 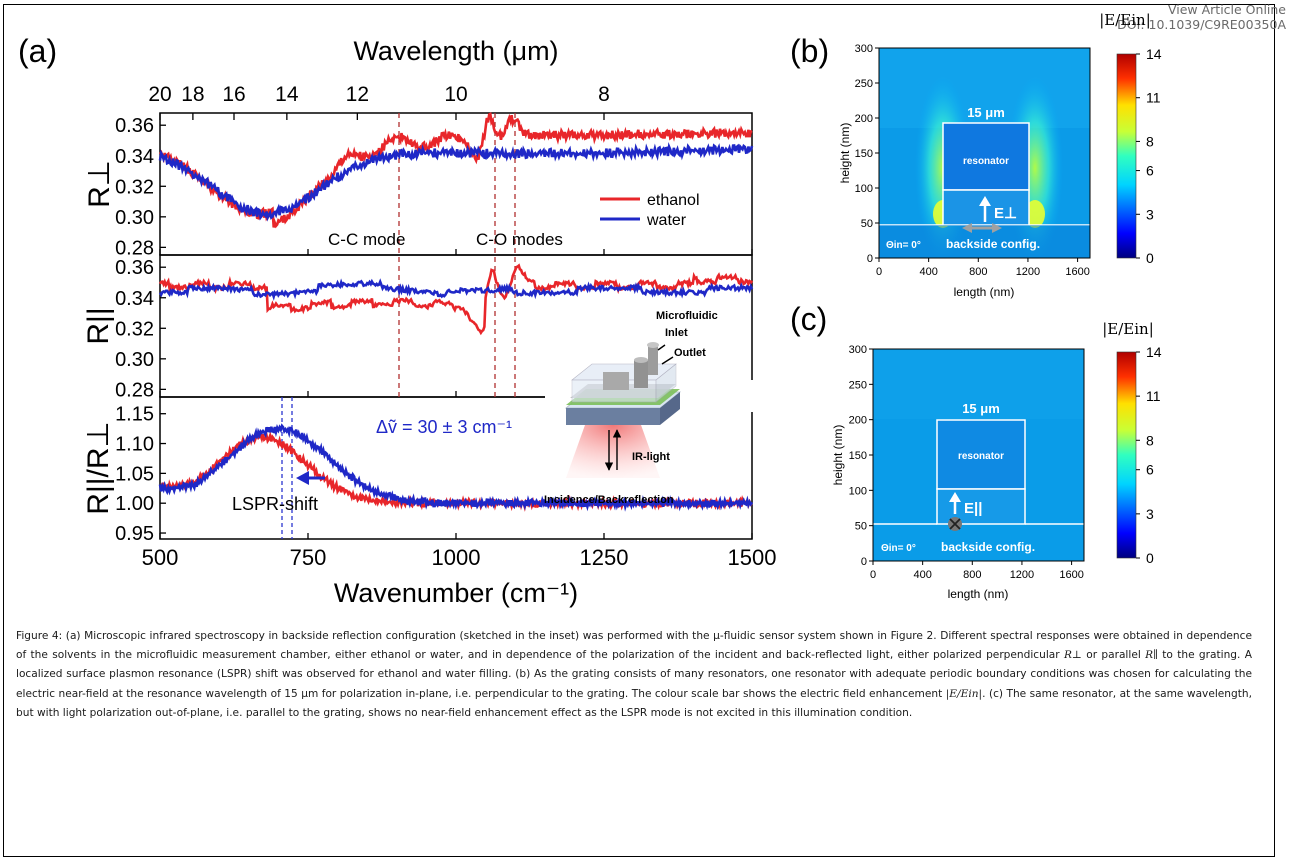 I want to click on c-width-label: 15 μm, so click(x=981, y=408).